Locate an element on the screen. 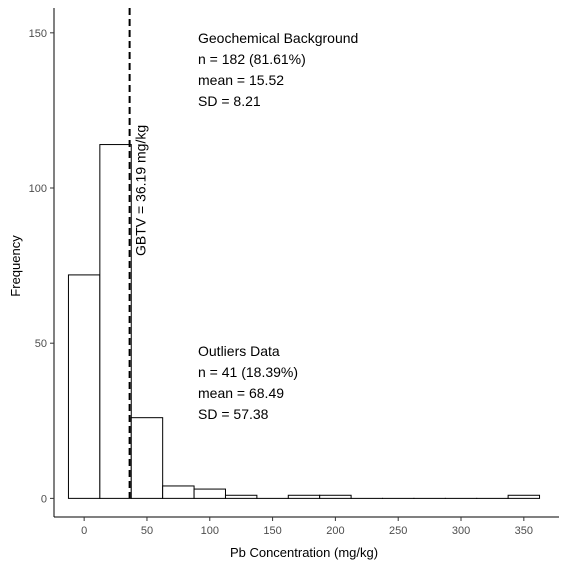  background-mean: mean = 15.52 is located at coordinates (241, 80).